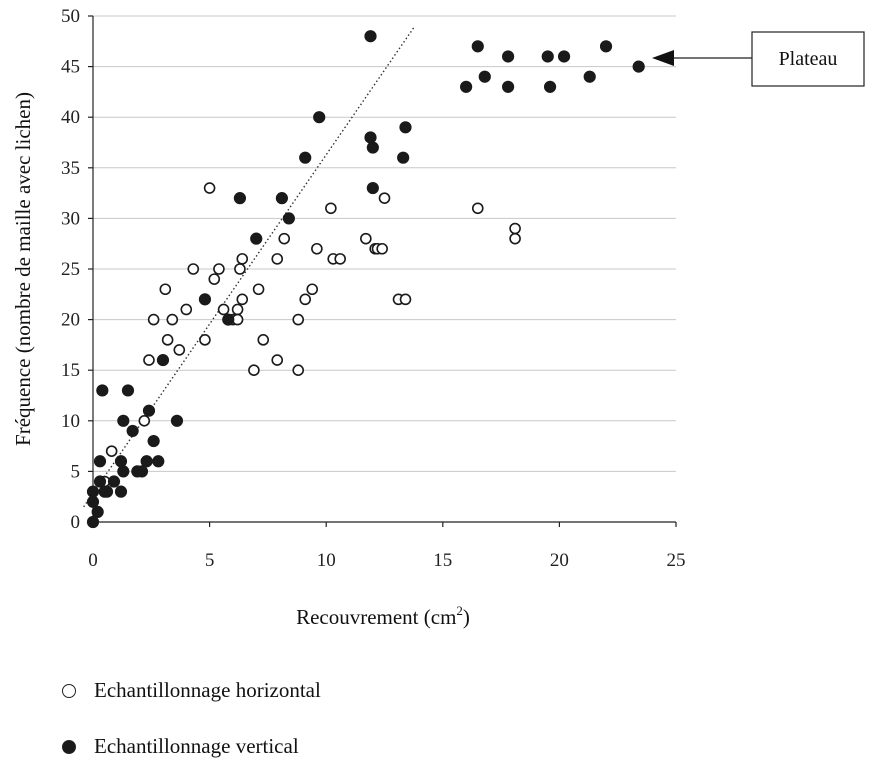 The width and height of the screenshot is (883, 766). Describe the element at coordinates (326, 560) in the screenshot. I see `x-tick-label: 10` at that location.